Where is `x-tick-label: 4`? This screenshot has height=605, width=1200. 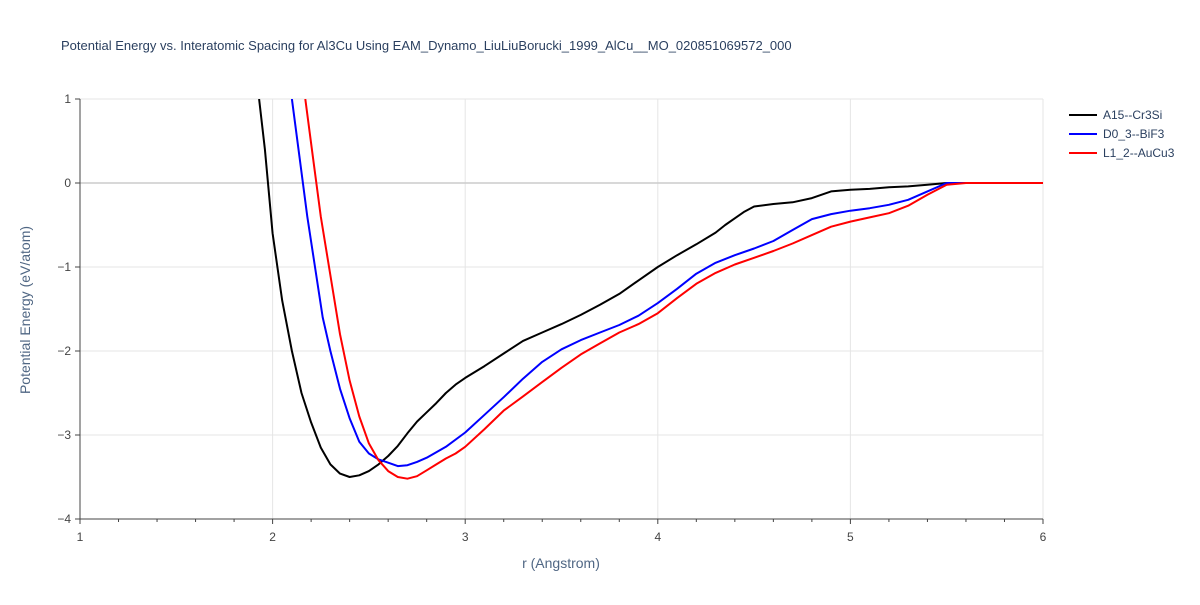 x-tick-label: 4 is located at coordinates (657, 537).